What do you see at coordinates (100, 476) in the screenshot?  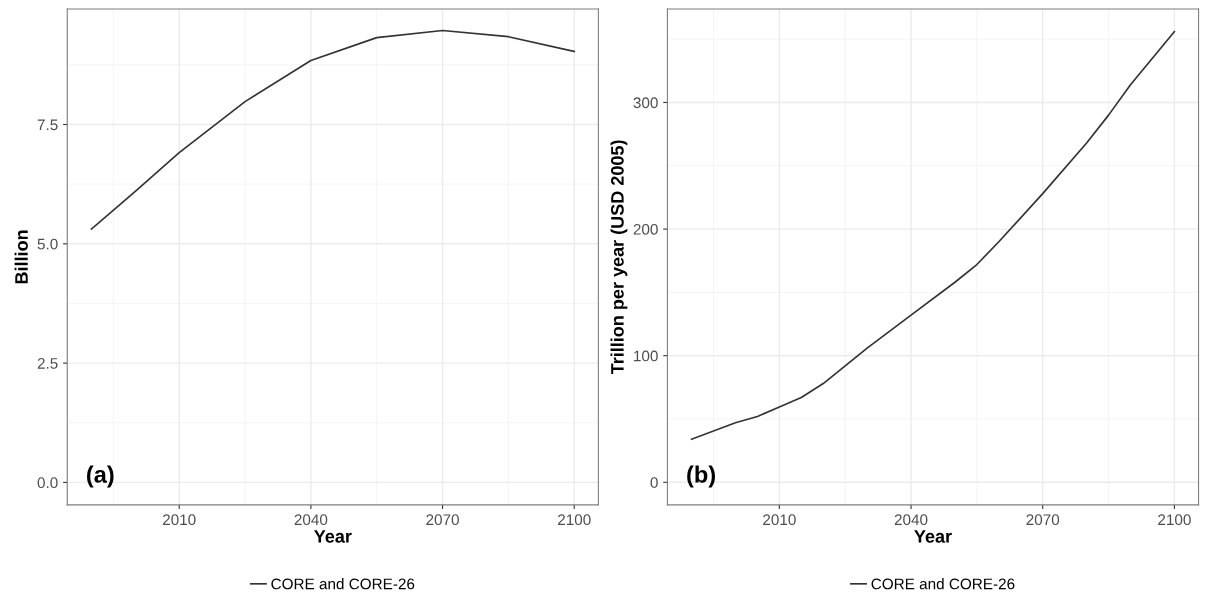 I see `annotation: (a)` at bounding box center [100, 476].